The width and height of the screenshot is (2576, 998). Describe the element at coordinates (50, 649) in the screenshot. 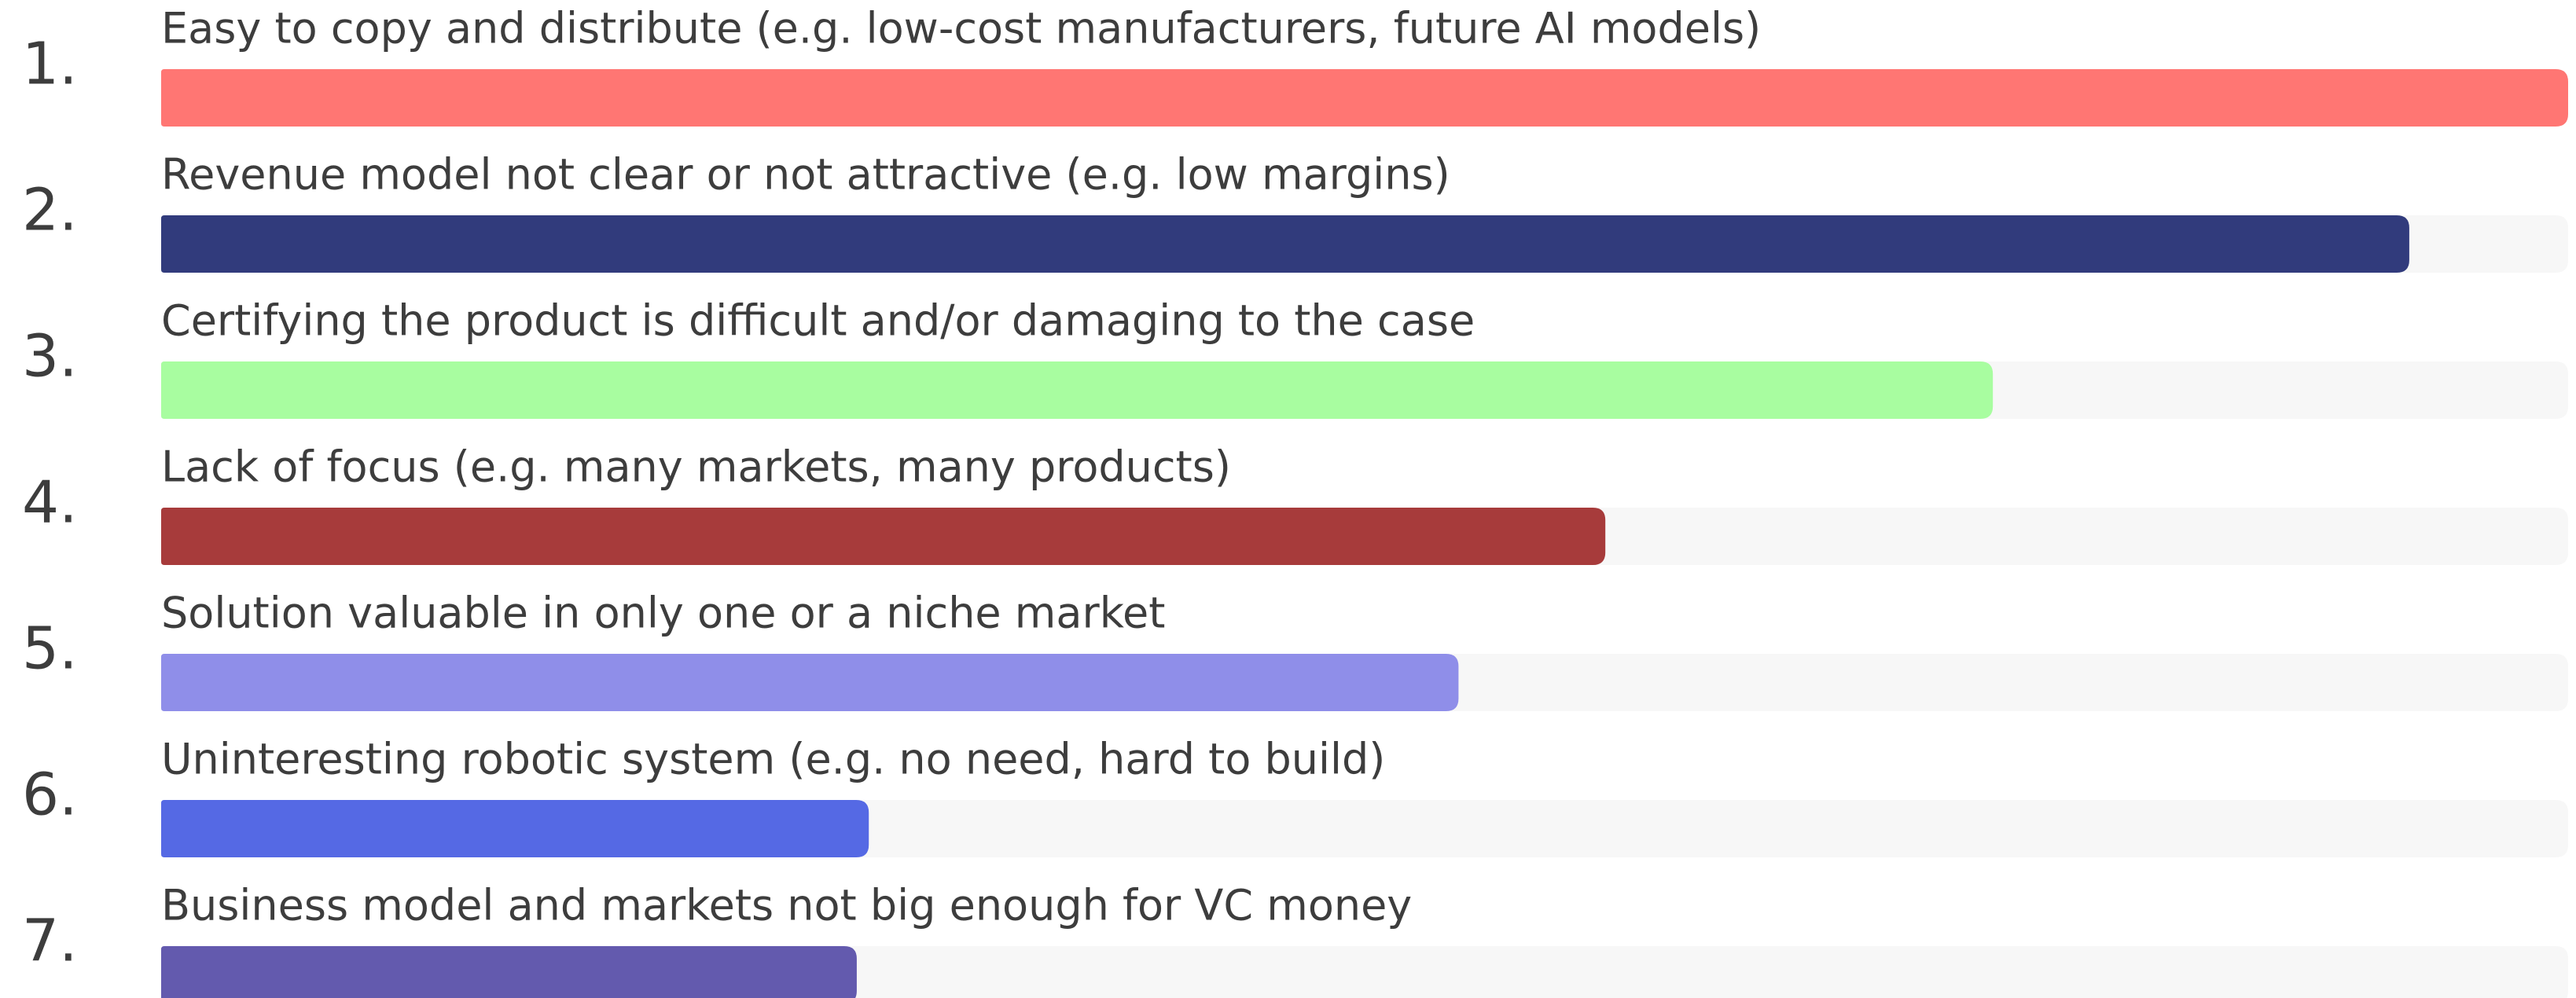

I see `rank-number: 5.` at that location.